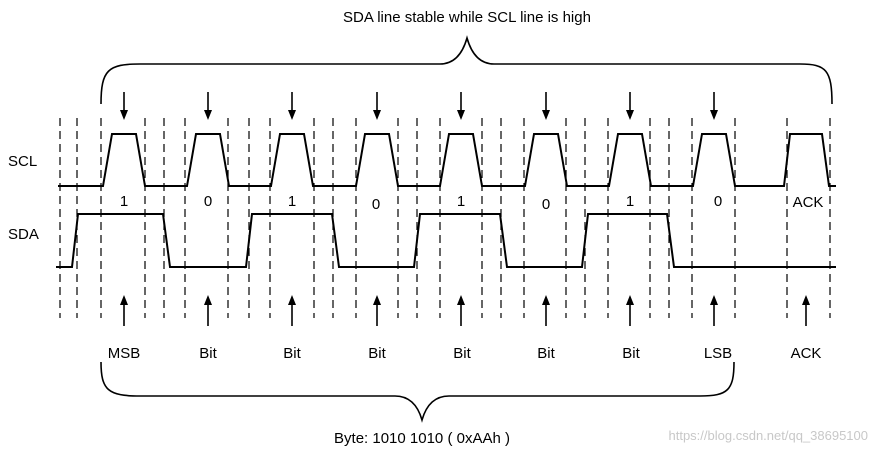 This screenshot has height=452, width=876. I want to click on ack-value: ACK, so click(808, 202).